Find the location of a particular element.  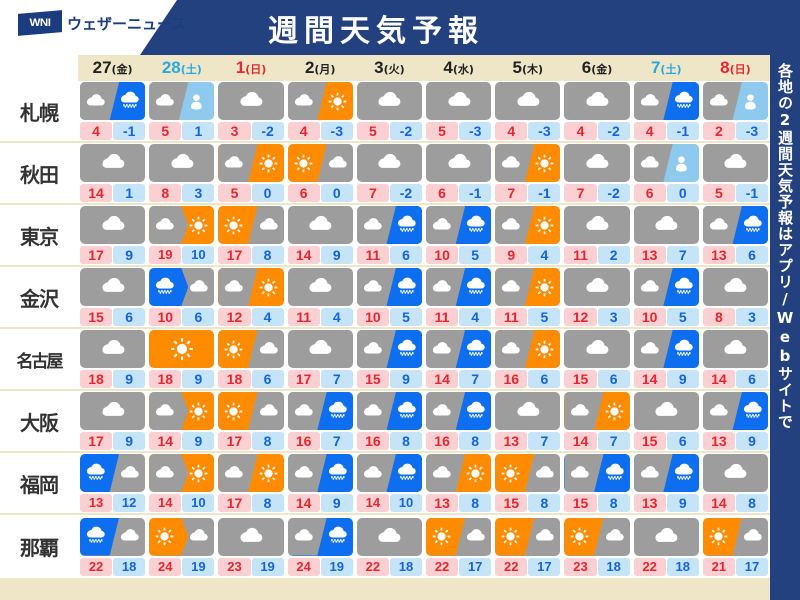

city-label-2: 東京 is located at coordinates (39, 236).